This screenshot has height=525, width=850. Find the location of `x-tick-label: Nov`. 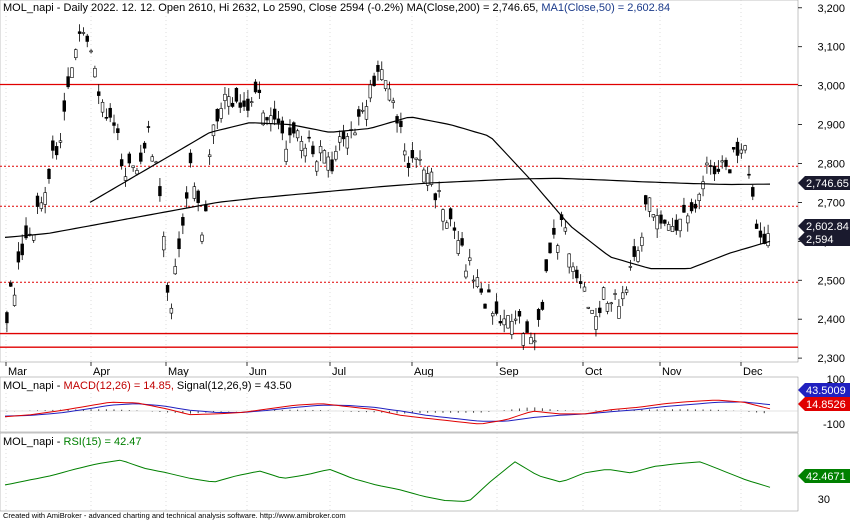

x-tick-label: Nov is located at coordinates (672, 372).